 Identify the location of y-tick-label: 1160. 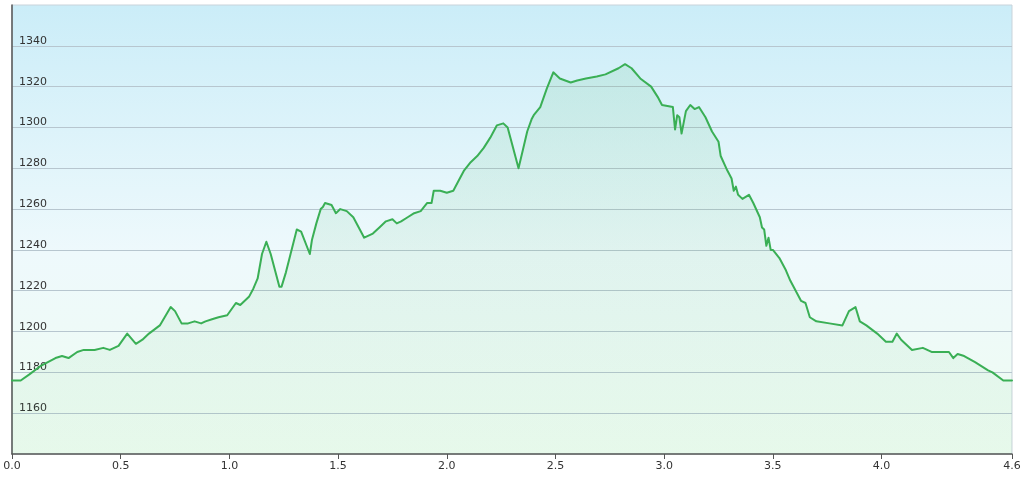
(33, 408).